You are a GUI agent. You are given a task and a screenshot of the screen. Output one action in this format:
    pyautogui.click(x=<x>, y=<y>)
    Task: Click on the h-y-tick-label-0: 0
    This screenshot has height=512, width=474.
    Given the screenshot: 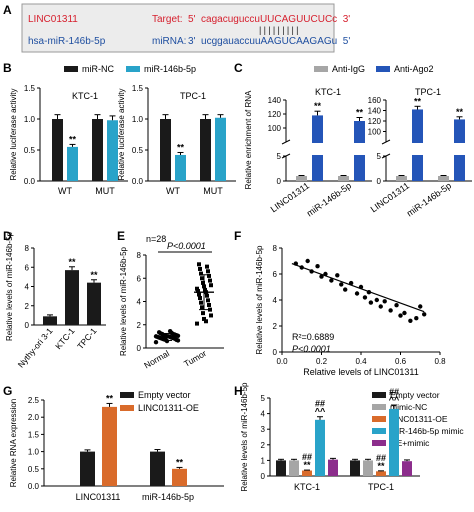 What is the action you would take?
    pyautogui.click(x=263, y=476)
    